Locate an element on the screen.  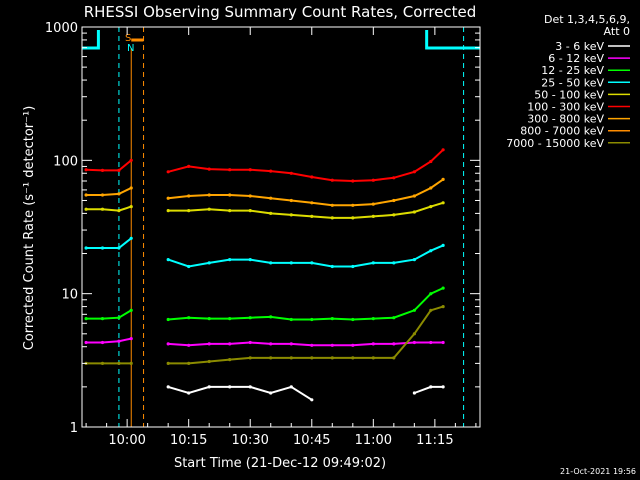
marker-n: N is located at coordinates (130, 48).